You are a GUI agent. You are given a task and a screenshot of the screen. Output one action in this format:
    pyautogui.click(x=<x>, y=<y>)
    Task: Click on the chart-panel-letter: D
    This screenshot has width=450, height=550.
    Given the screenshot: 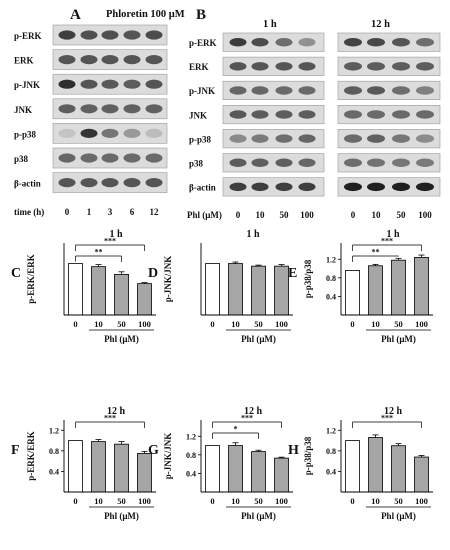 What is the action you would take?
    pyautogui.click(x=153, y=273)
    